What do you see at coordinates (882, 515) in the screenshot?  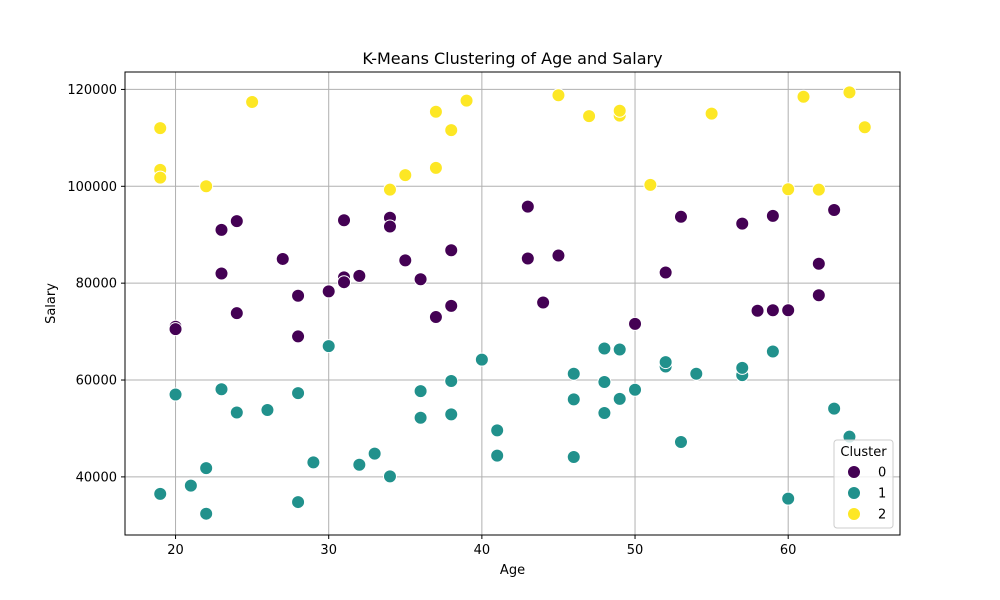 I see `legend-label-cluster-2: 2` at bounding box center [882, 515].